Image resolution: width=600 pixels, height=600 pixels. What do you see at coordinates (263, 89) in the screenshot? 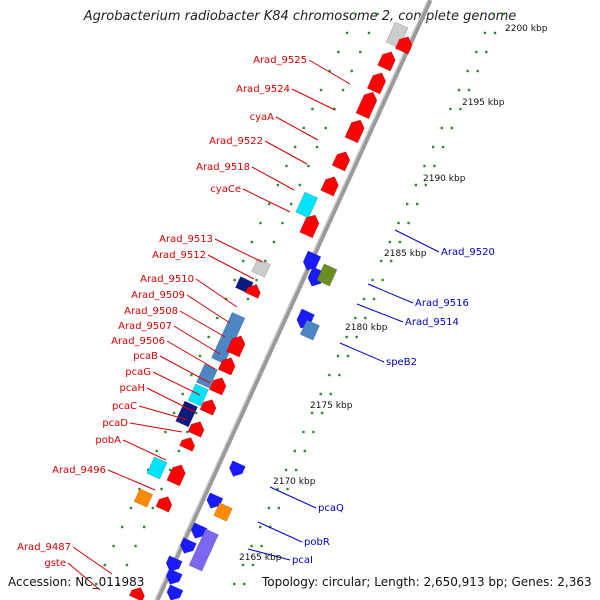
I see `gene-label: Arad_9524` at bounding box center [263, 89].